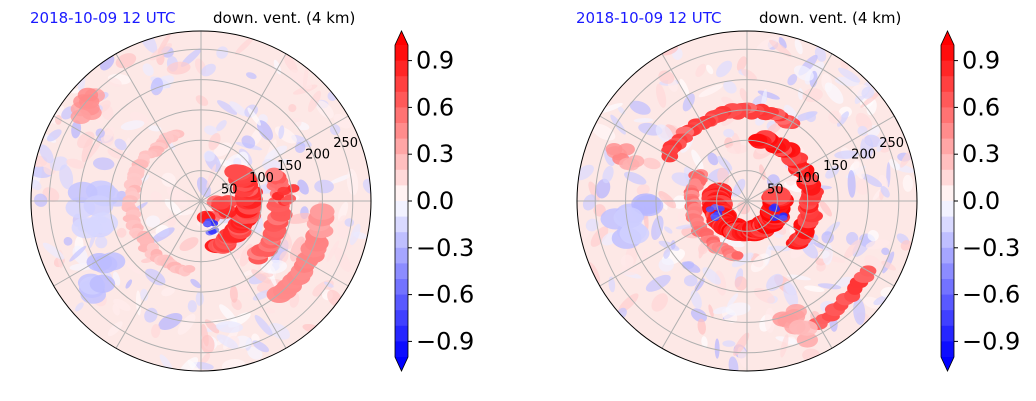 This screenshot has height=401, width=1036. Describe the element at coordinates (103, 18) in the screenshot. I see `title-date: 2018-10-09 12 UTC` at that location.